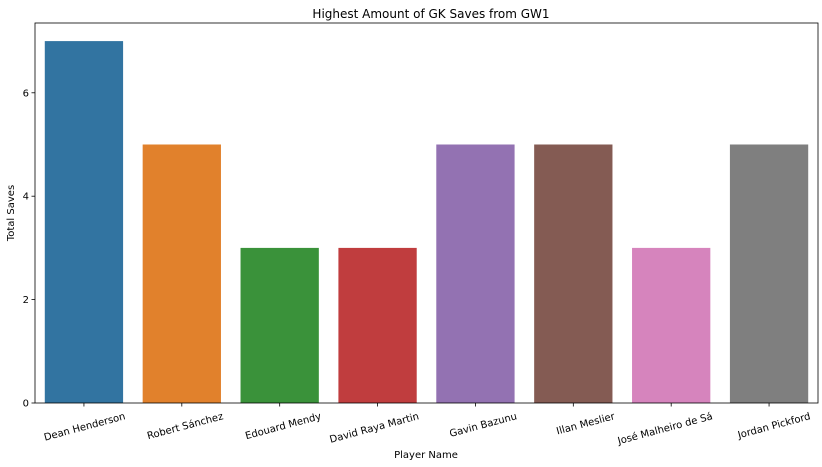 Image resolution: width=822 pixels, height=467 pixels. I want to click on x-tick-label-7: Jordan Pickford, so click(774, 426).